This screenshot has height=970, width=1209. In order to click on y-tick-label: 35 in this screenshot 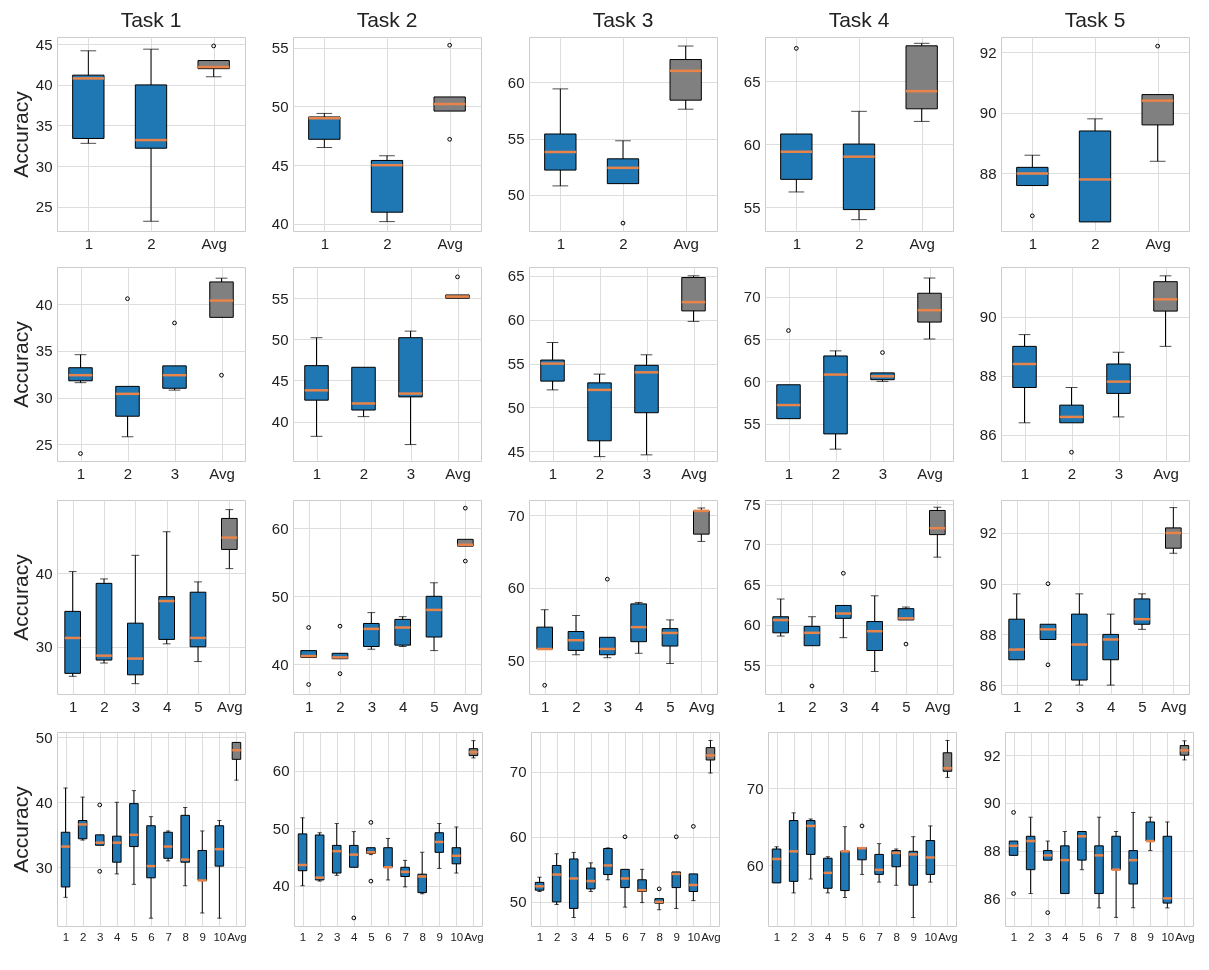, I will do `click(44, 351)`.